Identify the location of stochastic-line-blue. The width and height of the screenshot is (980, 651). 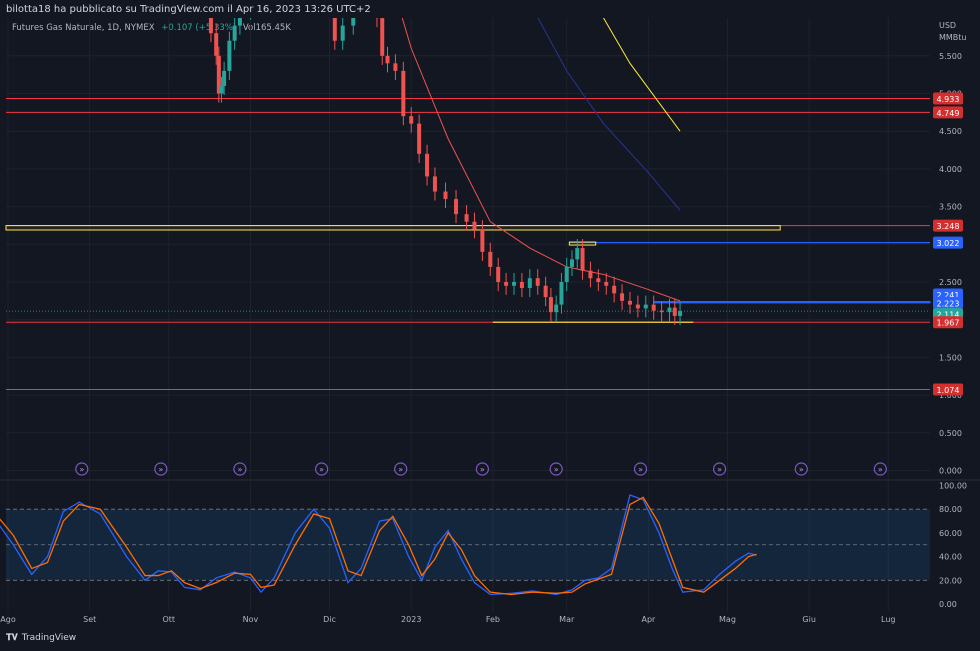
(378, 545).